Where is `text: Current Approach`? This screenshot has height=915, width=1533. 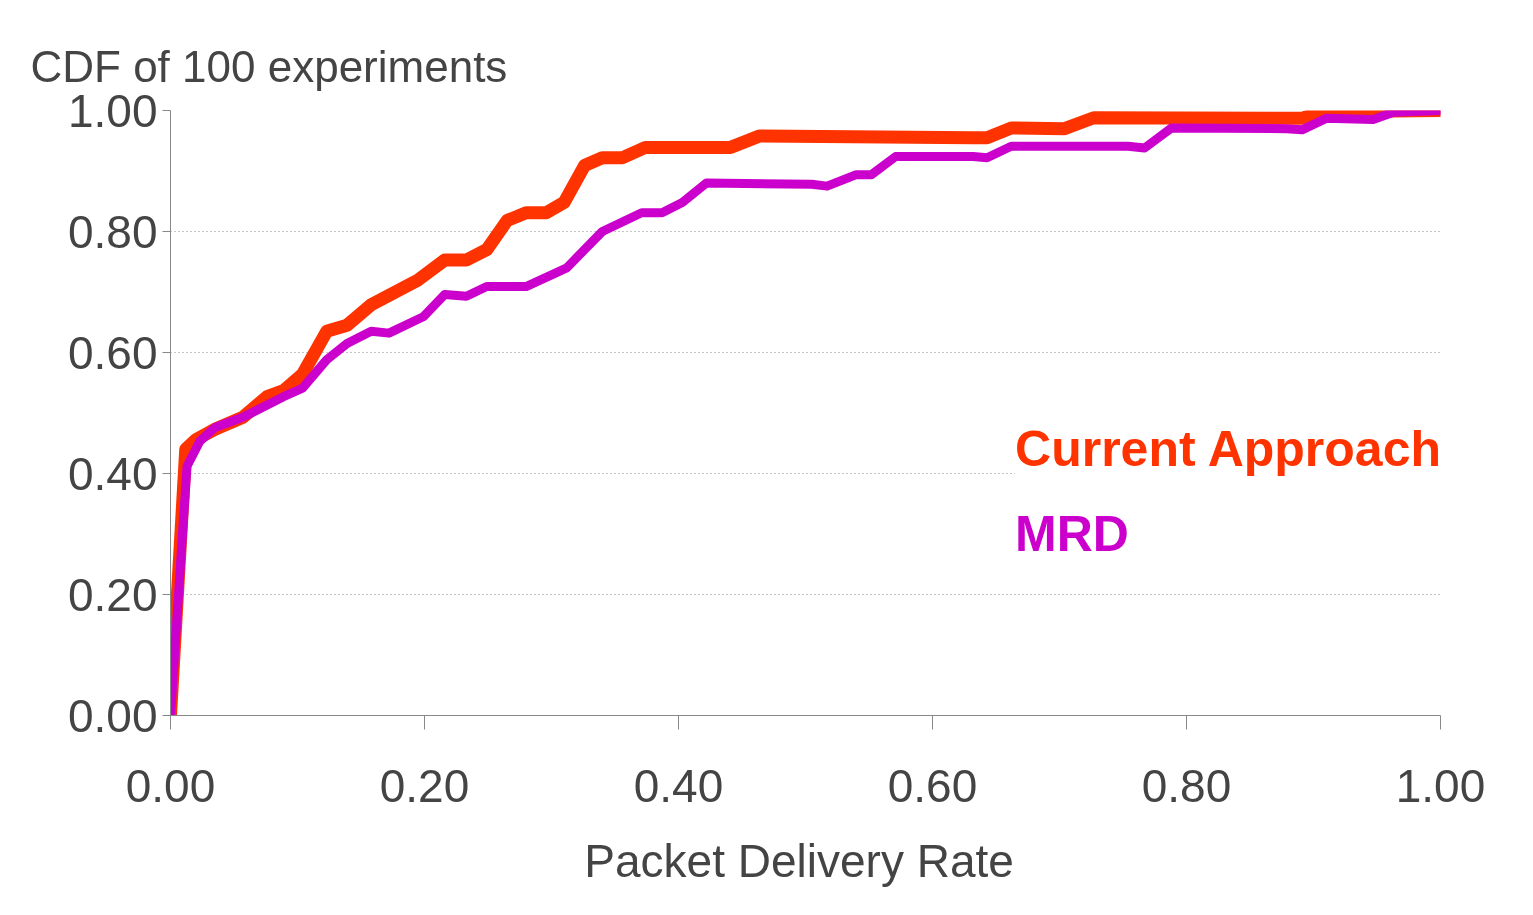
text: Current Approach is located at coordinates (1228, 449).